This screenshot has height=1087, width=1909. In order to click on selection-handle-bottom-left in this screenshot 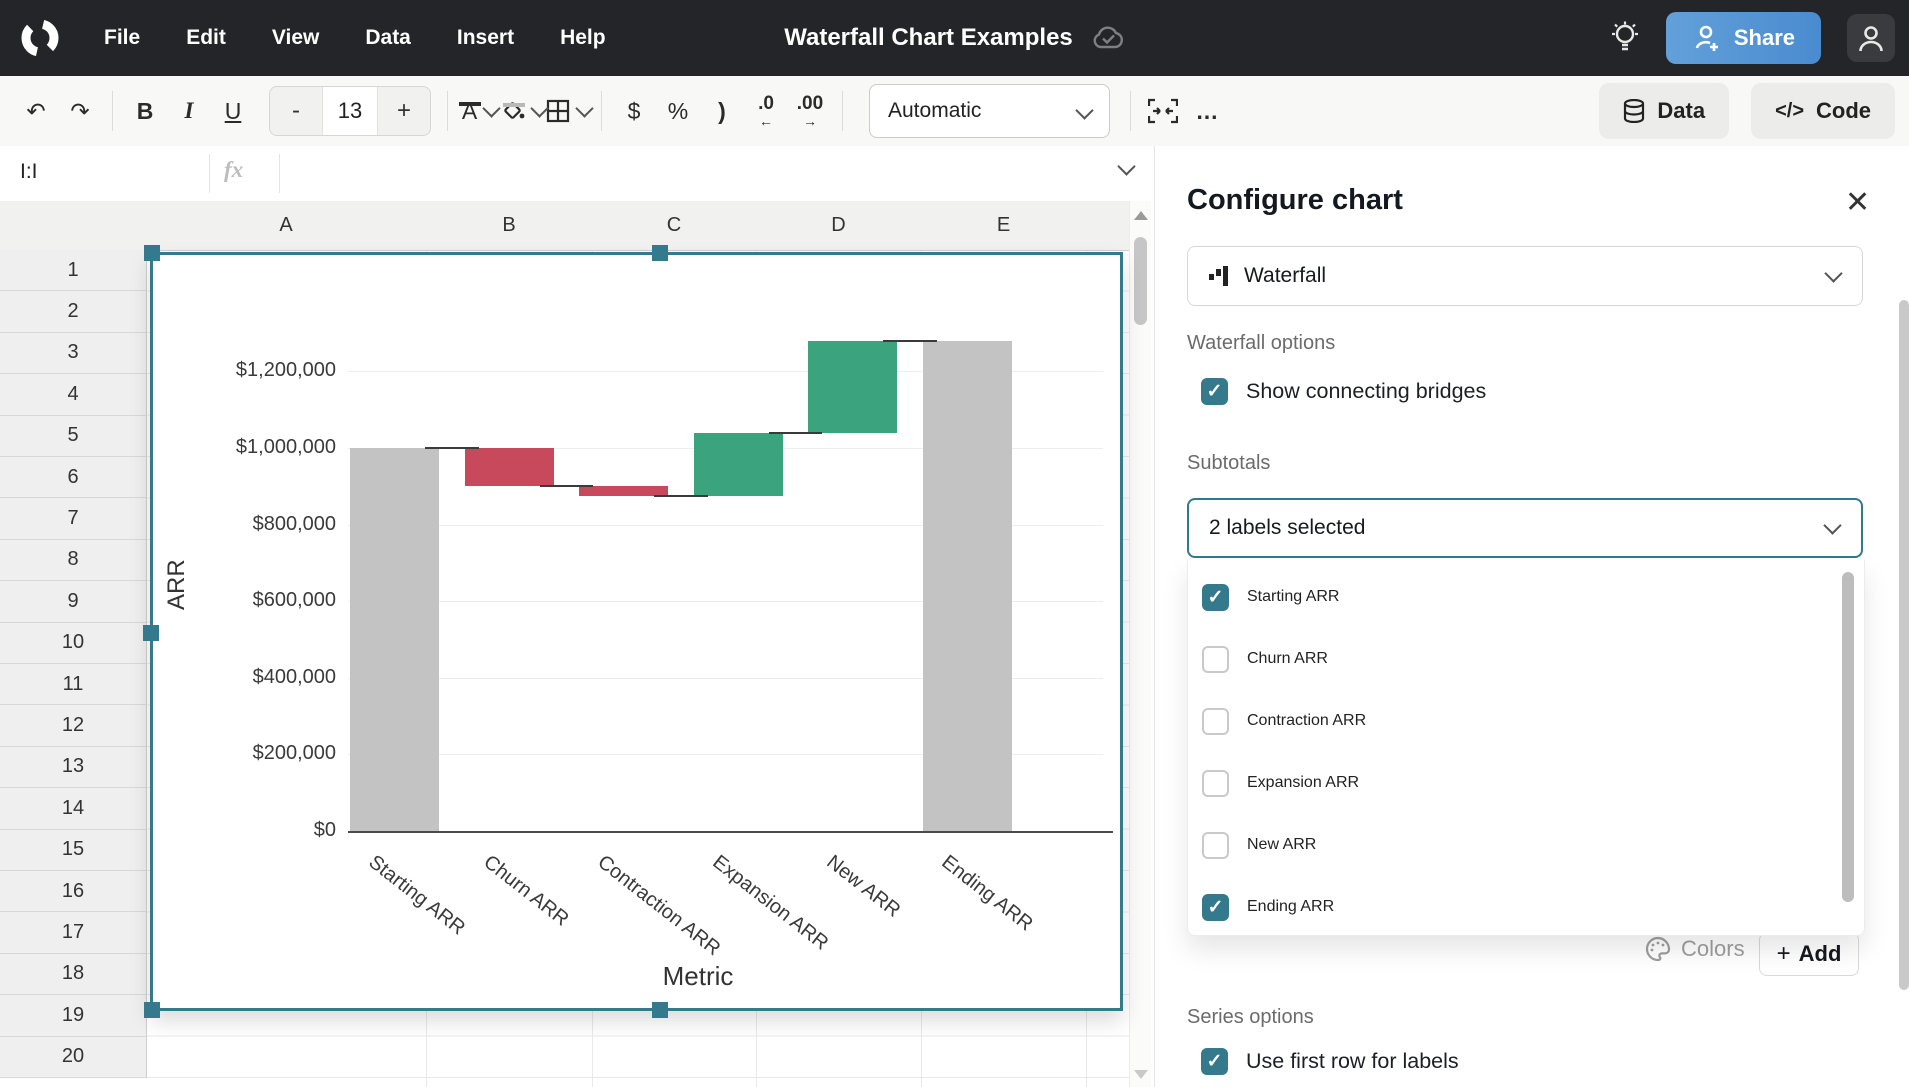, I will do `click(152, 1010)`.